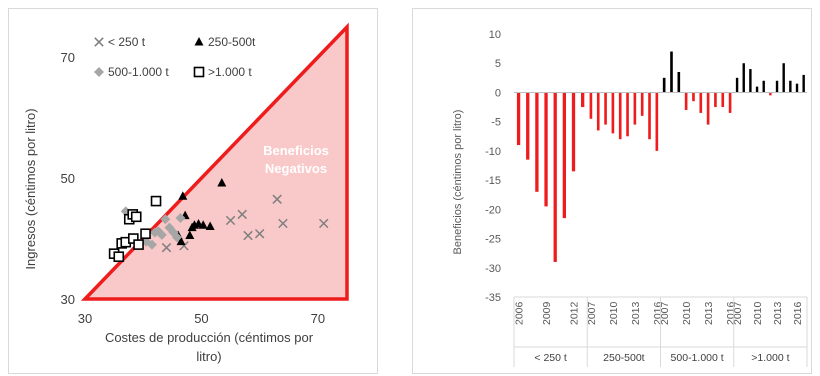 This screenshot has width=820, height=376. Describe the element at coordinates (232, 42) in the screenshot. I see `legend-label: 250-500t` at that location.